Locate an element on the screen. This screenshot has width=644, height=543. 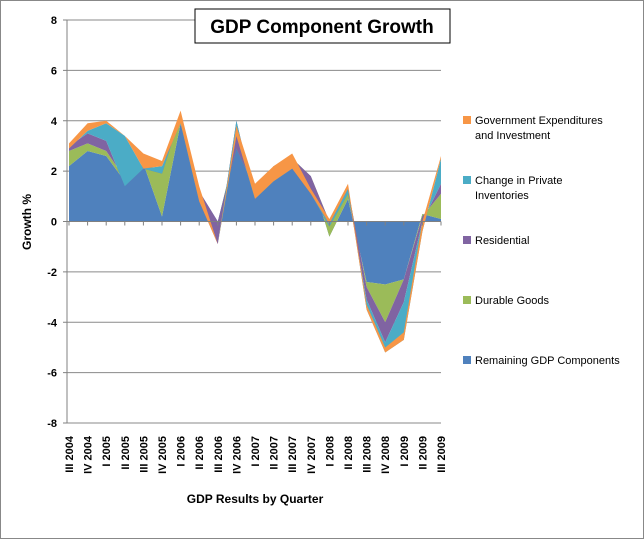
x-tick-label: I 2008 is located at coordinates (330, 451).